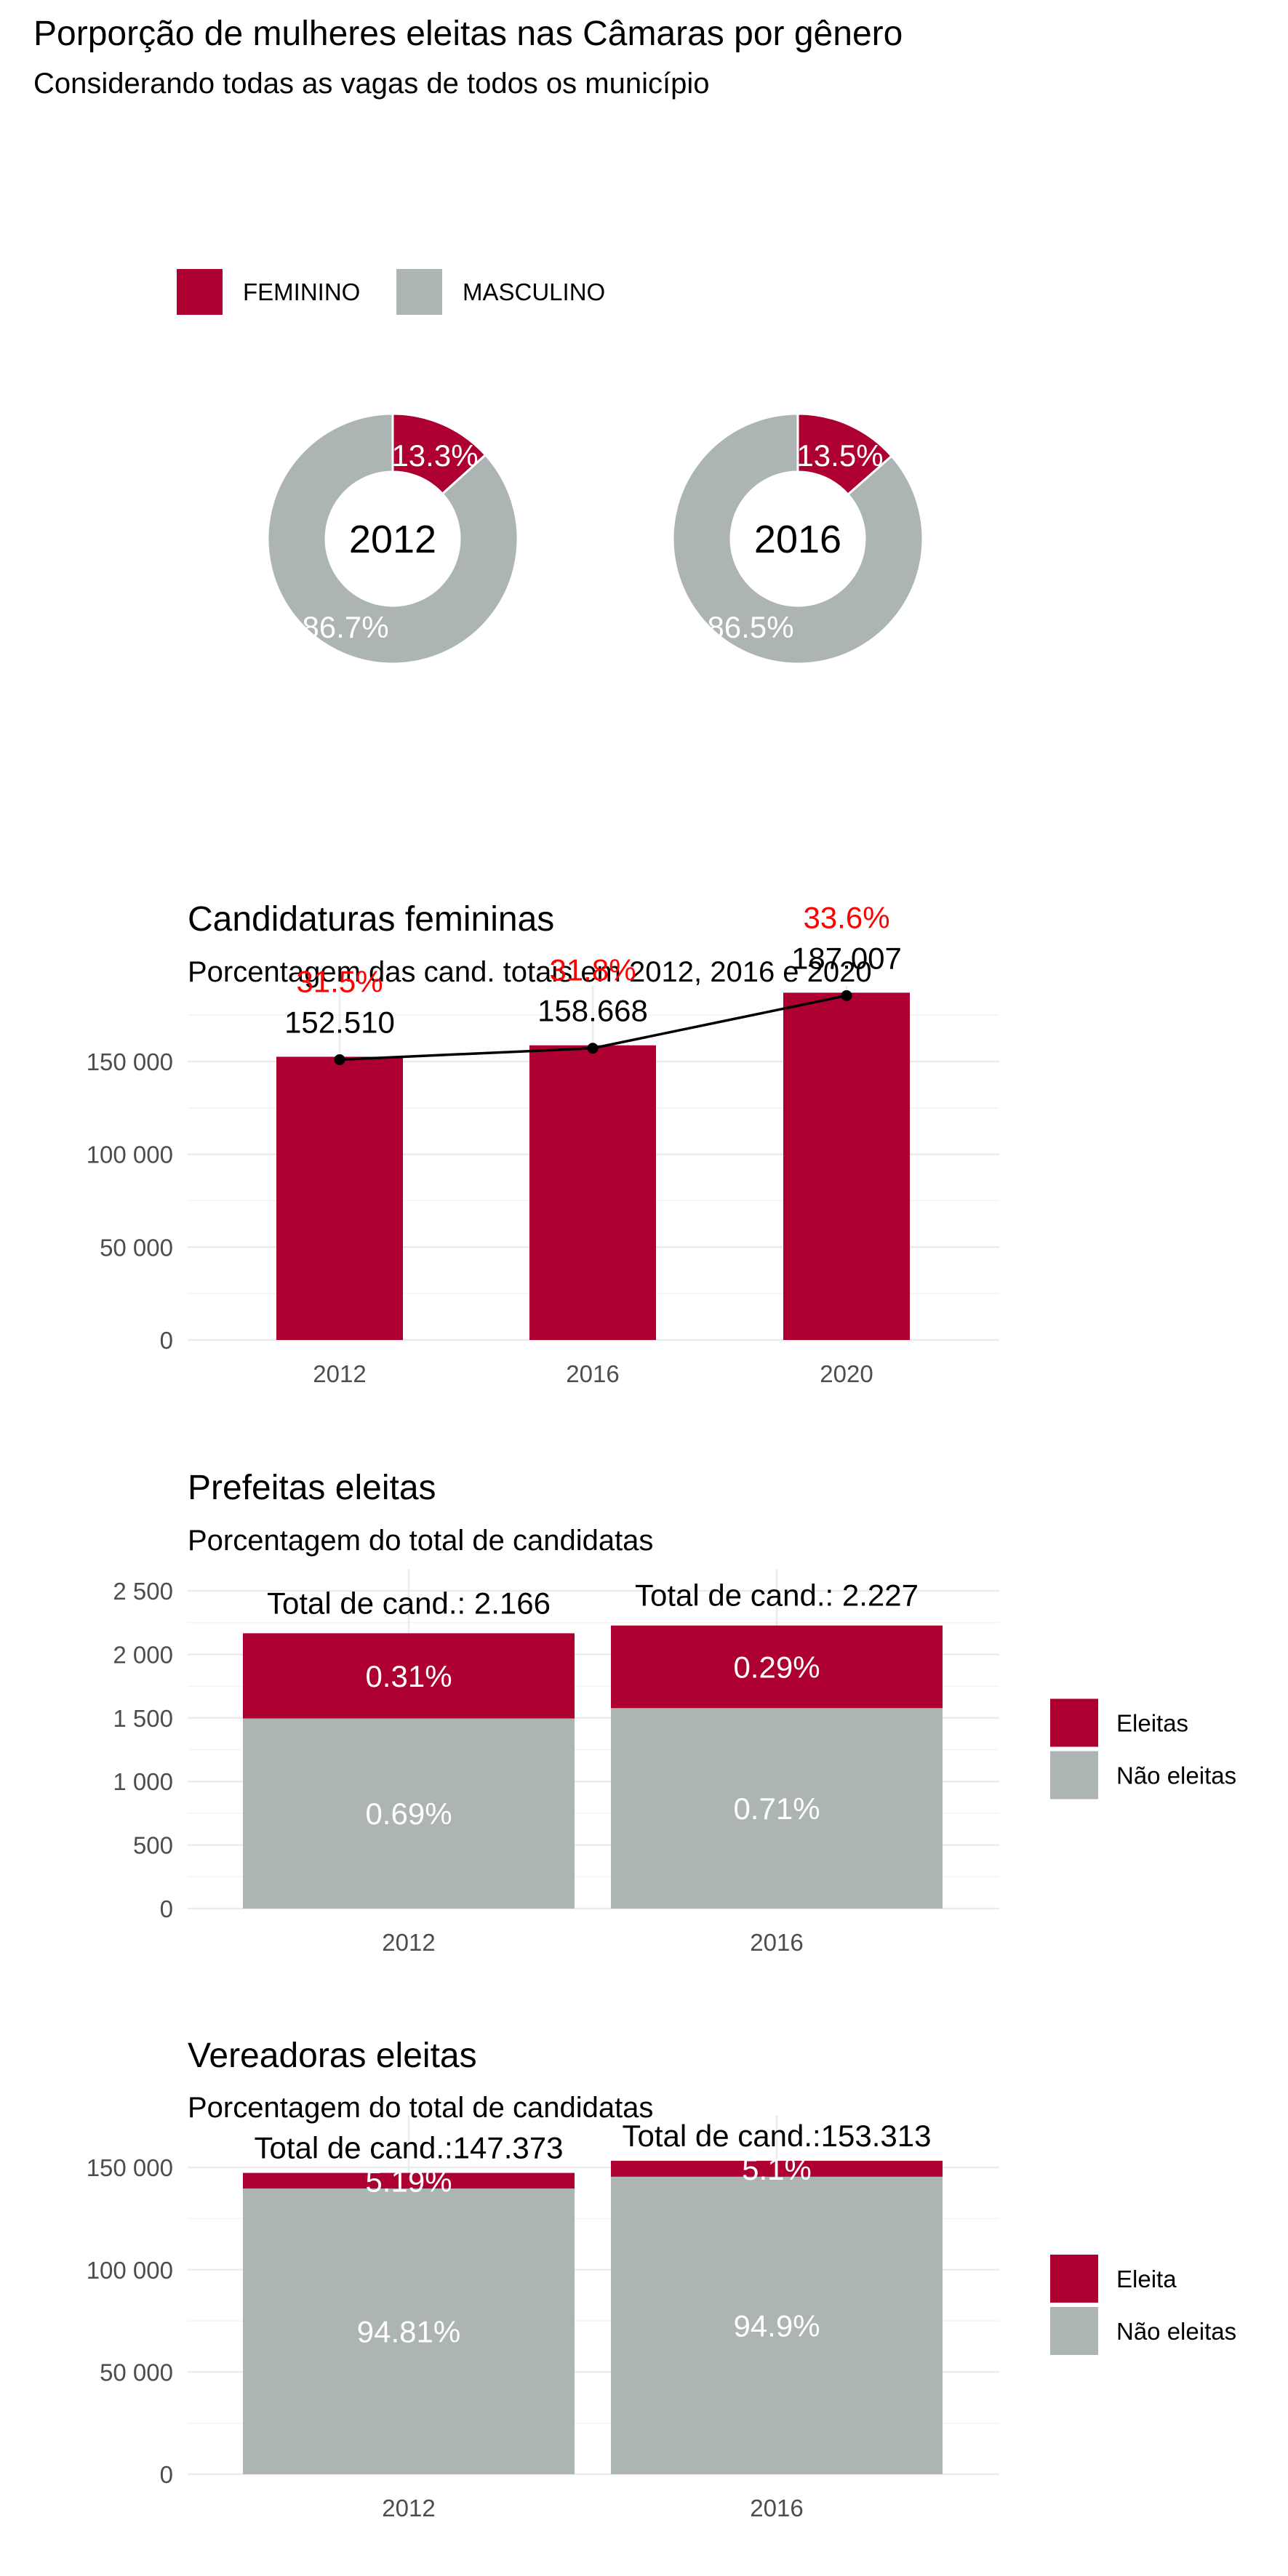  I want to click on donut-center-year-2016: 2016, so click(797, 539).